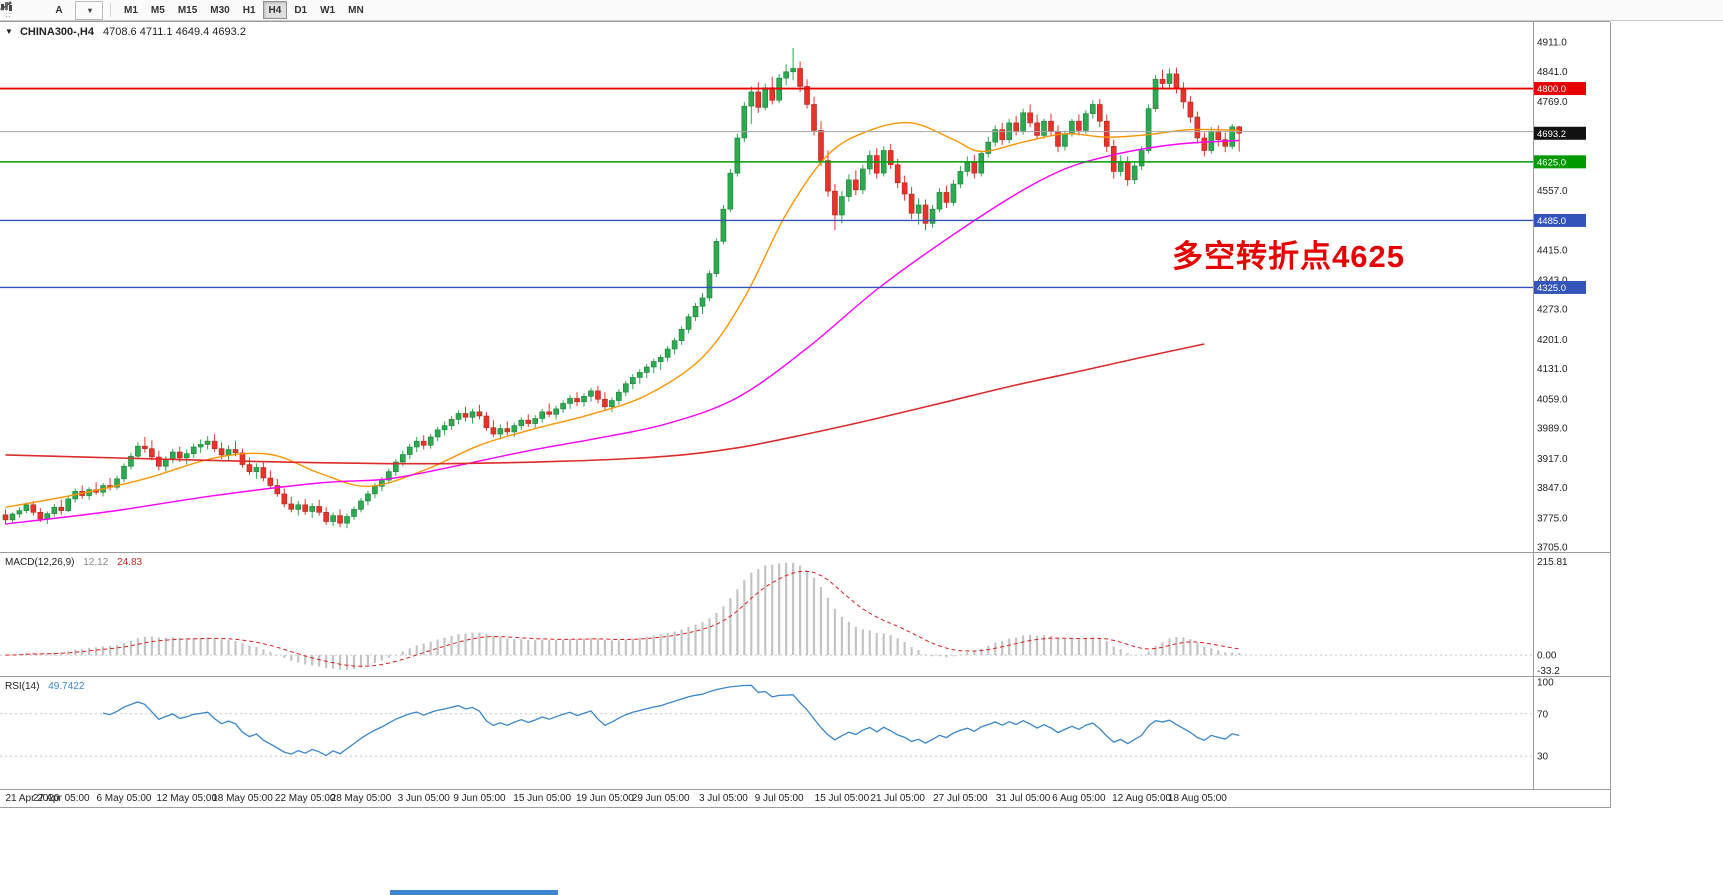 The height and width of the screenshot is (895, 1723). I want to click on price-axis-label: 4343.0, so click(1552, 280).